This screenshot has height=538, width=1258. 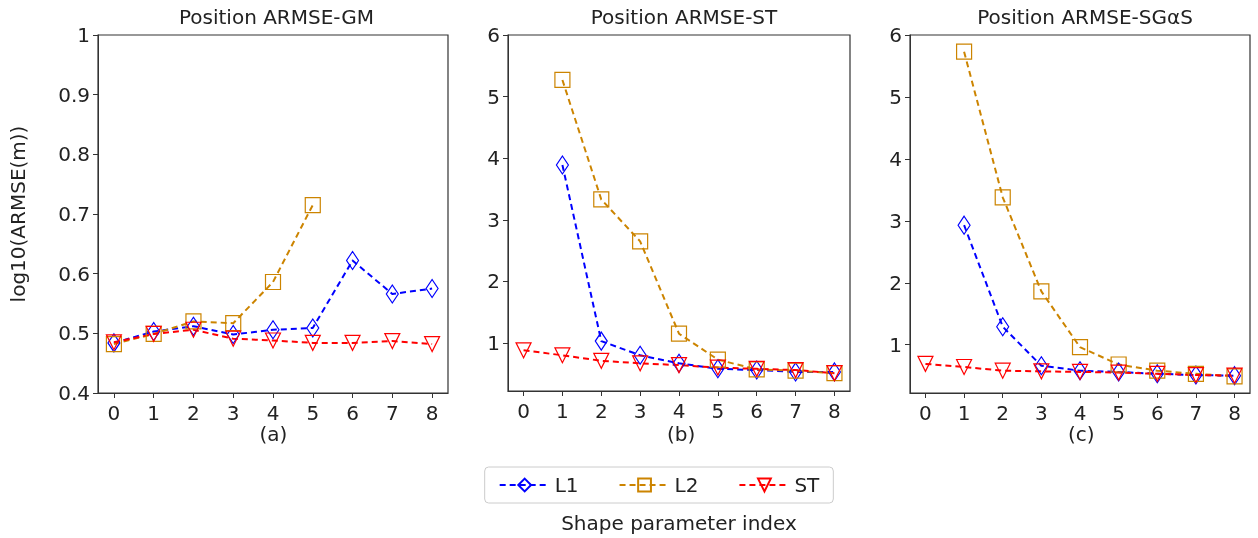 What do you see at coordinates (74, 273) in the screenshot?
I see `y-tick-label: 0.6` at bounding box center [74, 273].